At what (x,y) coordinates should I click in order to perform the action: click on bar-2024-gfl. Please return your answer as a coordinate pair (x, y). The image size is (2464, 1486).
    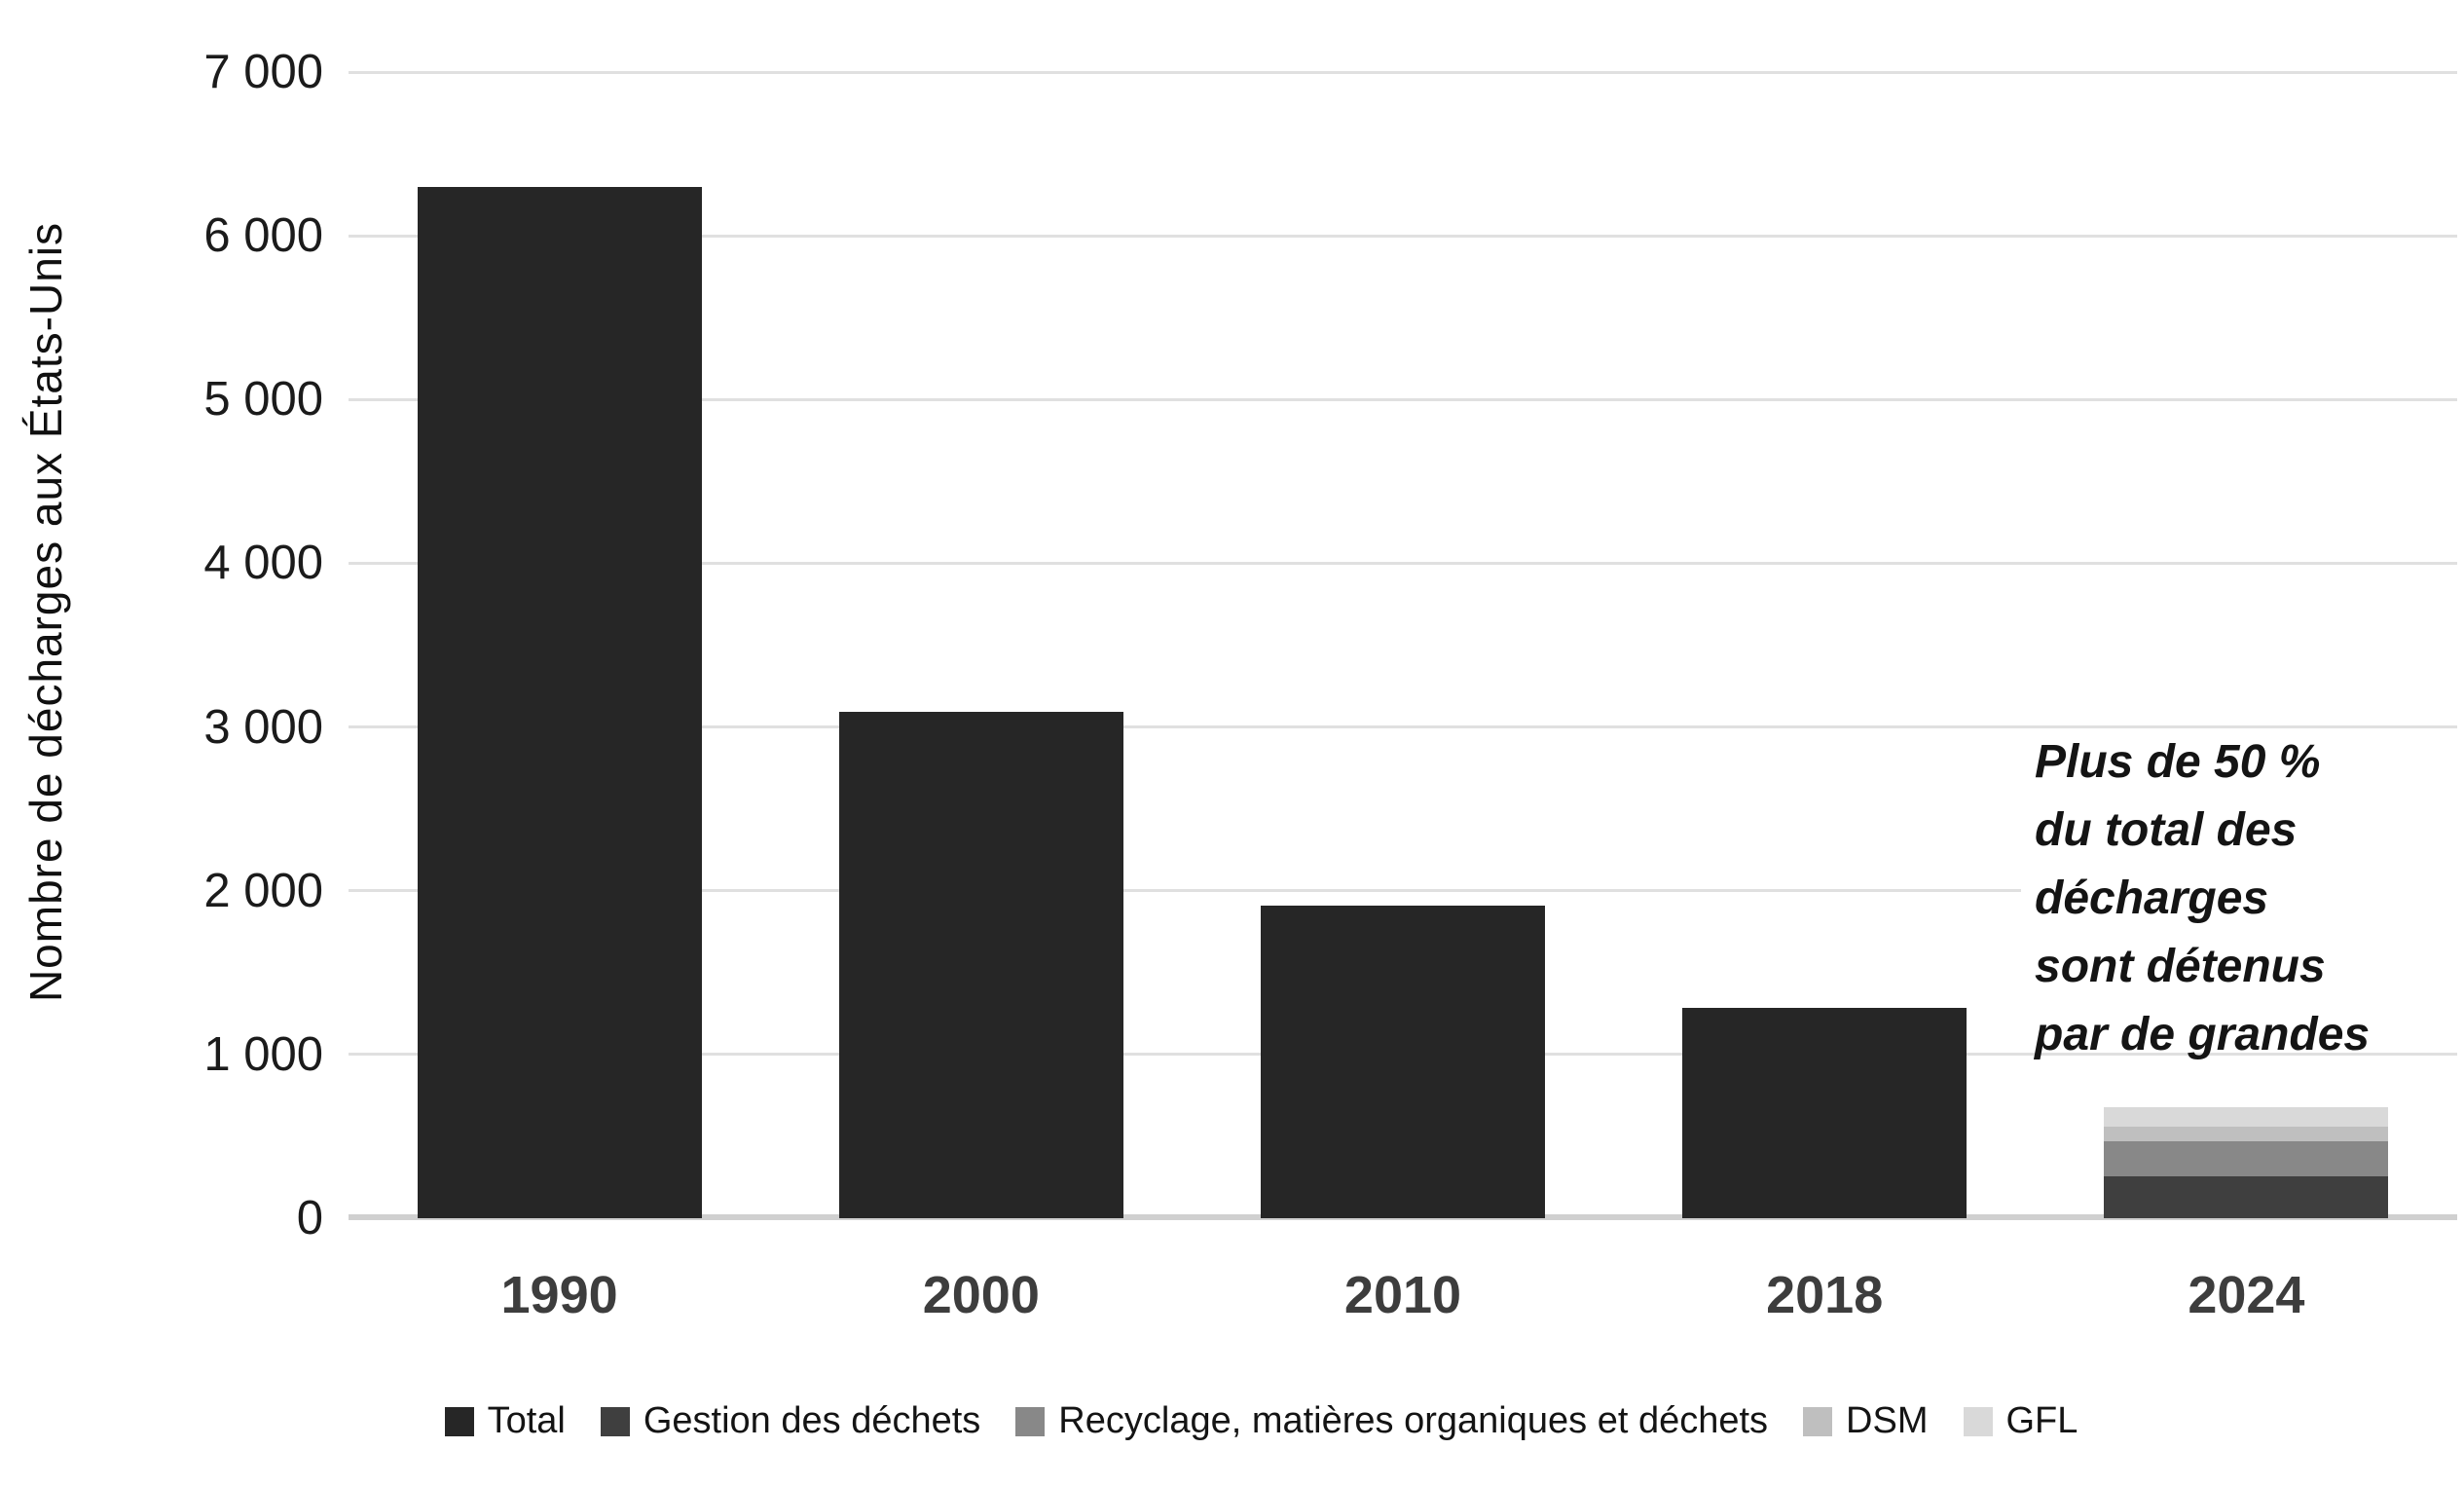
    Looking at the image, I should click on (2246, 1116).